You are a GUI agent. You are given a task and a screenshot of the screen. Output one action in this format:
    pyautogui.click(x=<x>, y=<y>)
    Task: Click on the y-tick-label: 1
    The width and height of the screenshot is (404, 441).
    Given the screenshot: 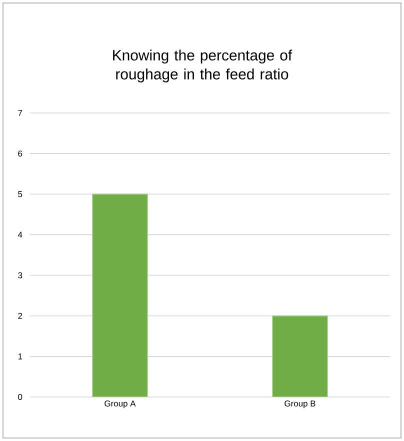 What is the action you would take?
    pyautogui.click(x=20, y=357)
    